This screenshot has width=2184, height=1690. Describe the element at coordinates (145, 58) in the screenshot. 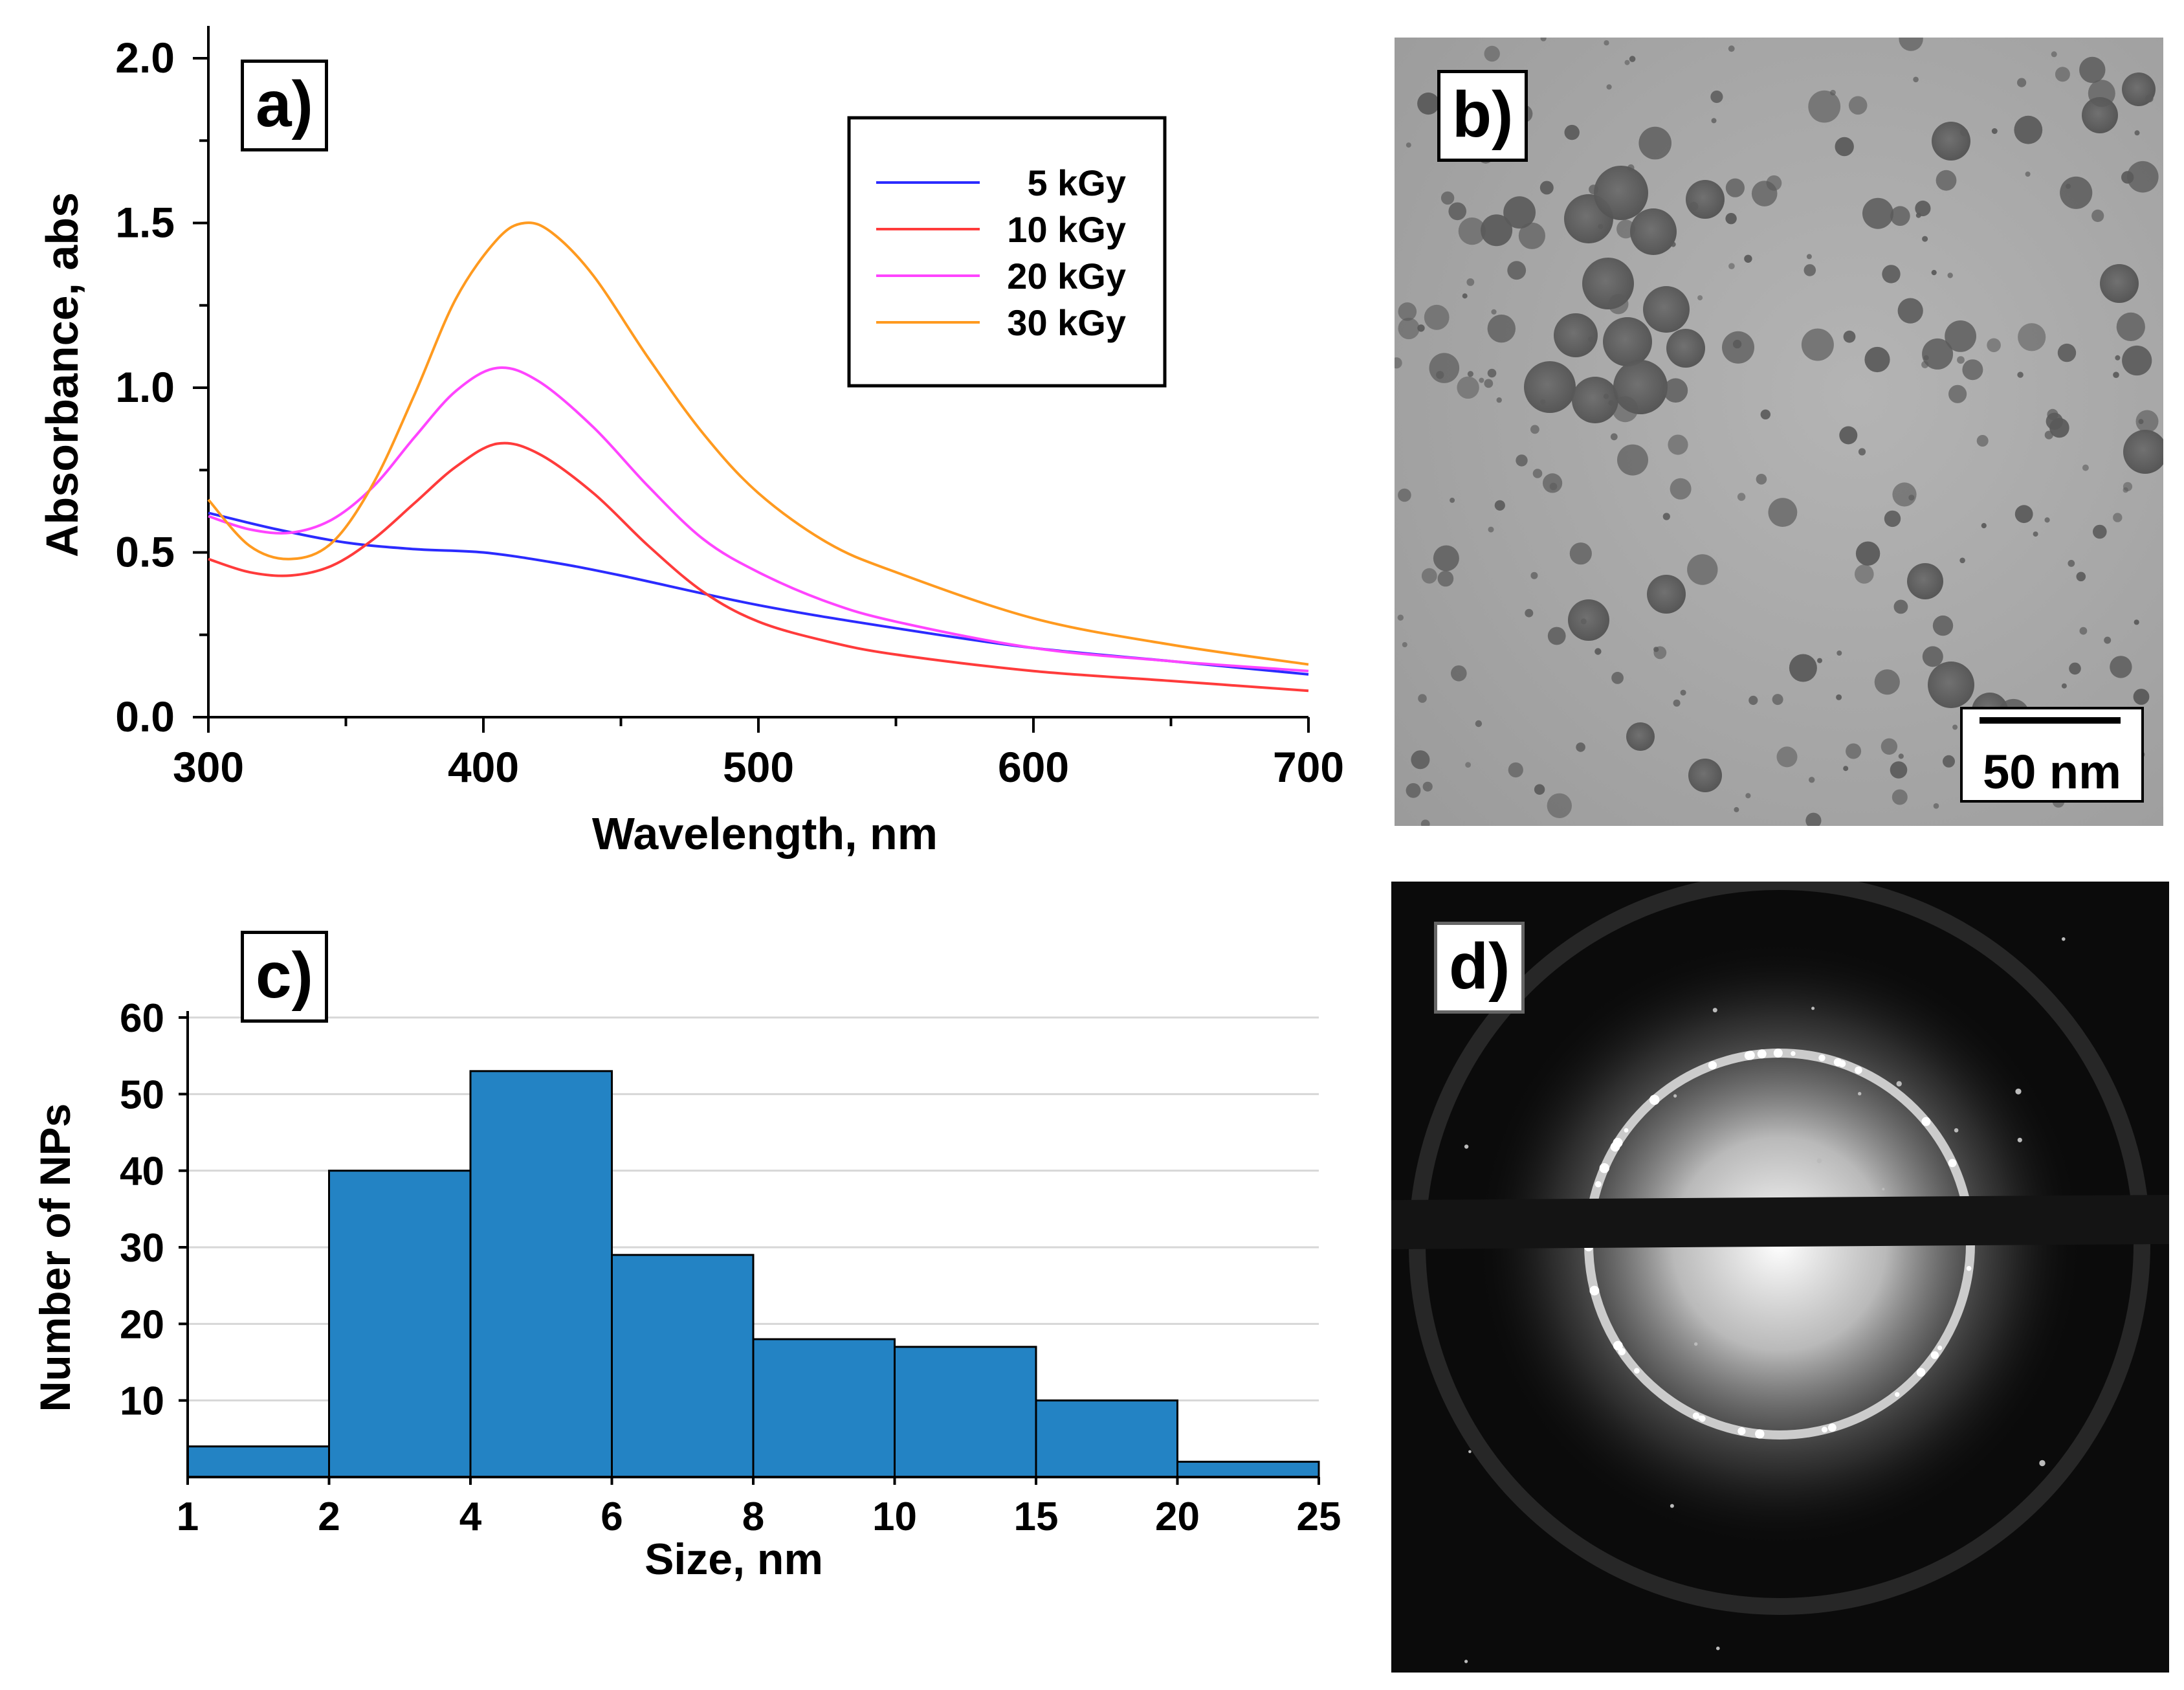

I see `y-tick-label: 2.0` at that location.